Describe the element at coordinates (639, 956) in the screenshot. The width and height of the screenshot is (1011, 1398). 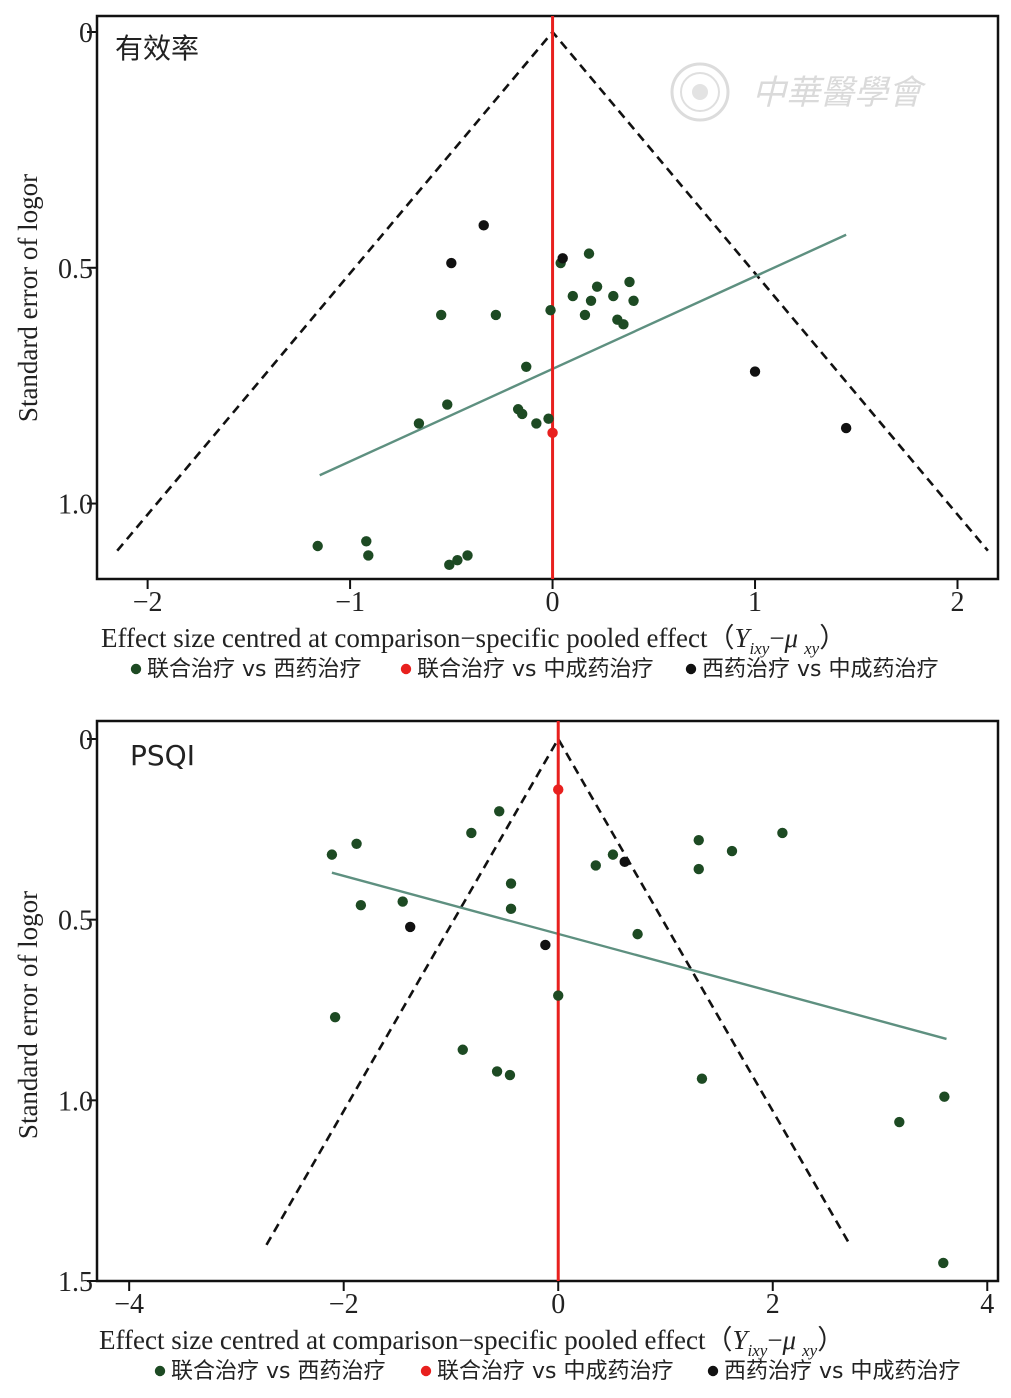
I see `regression-line` at that location.